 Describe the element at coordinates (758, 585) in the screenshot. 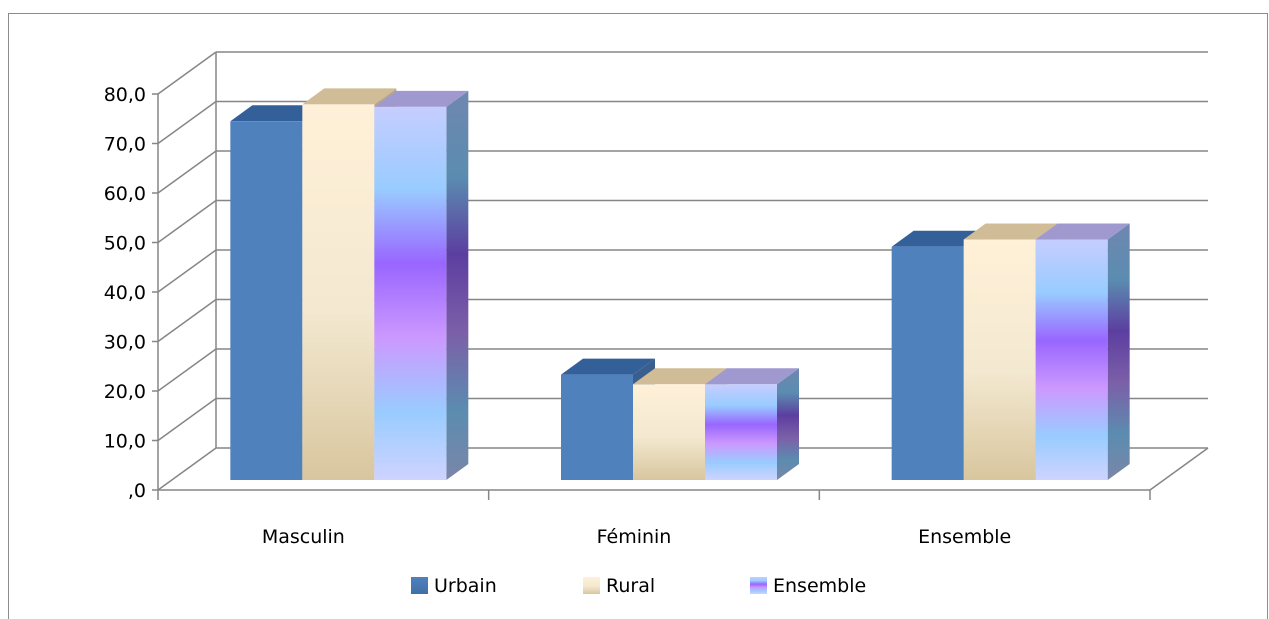

I see `legend-swatch-ensemble` at that location.